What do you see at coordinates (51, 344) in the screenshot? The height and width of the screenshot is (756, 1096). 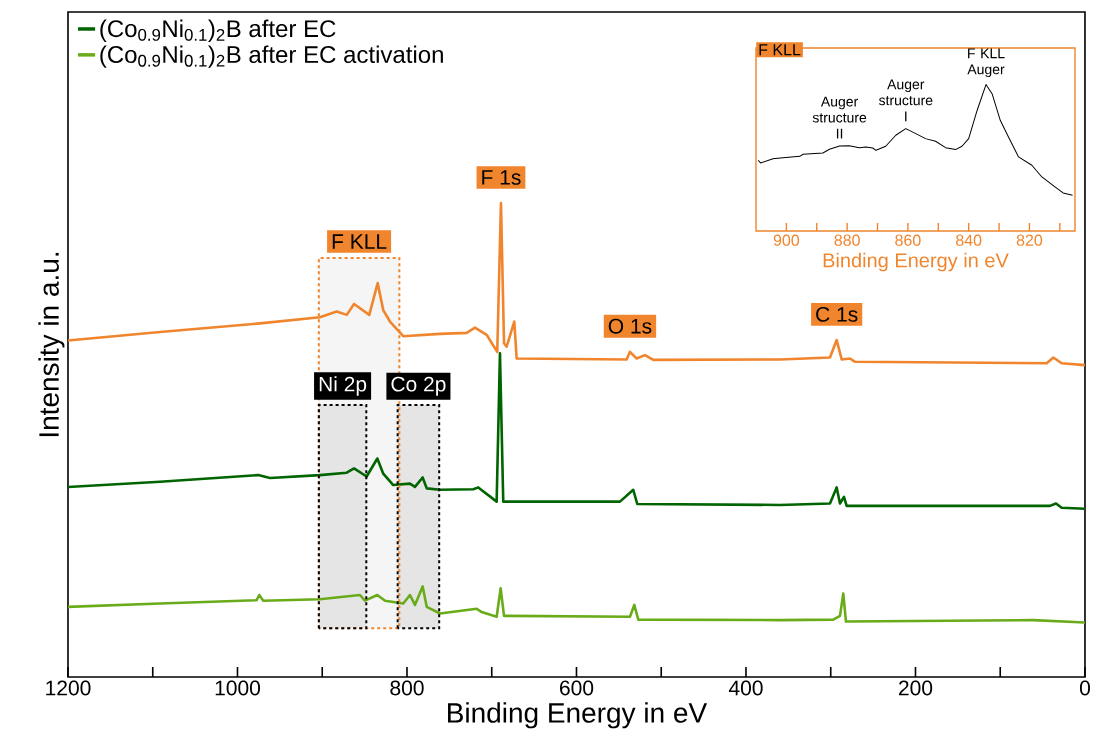 I see `y-axis-title: Intensity in a.u.` at bounding box center [51, 344].